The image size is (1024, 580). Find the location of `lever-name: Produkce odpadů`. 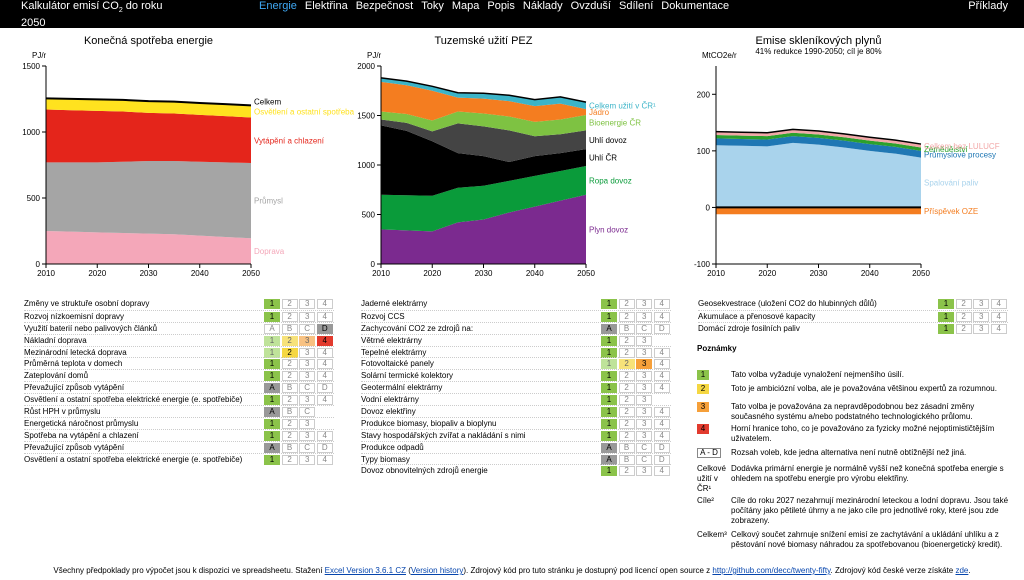

lever-name: Produkce odpadů is located at coordinates (392, 447).